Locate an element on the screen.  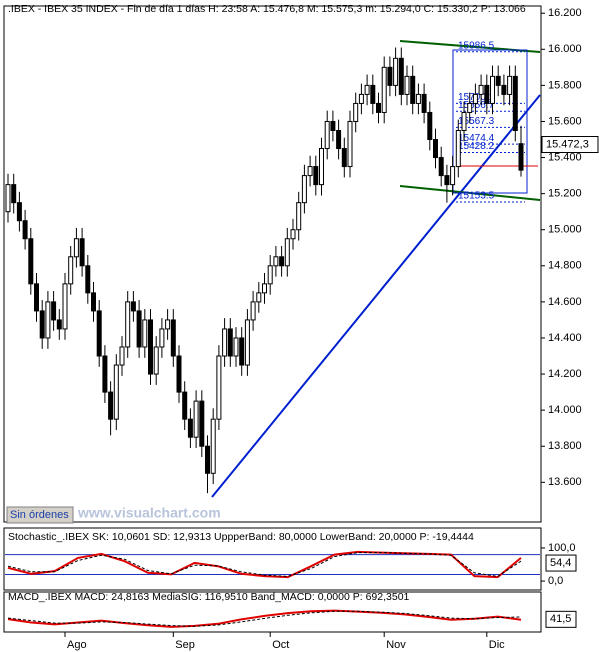
last-value-label: 54,4 is located at coordinates (560, 563).